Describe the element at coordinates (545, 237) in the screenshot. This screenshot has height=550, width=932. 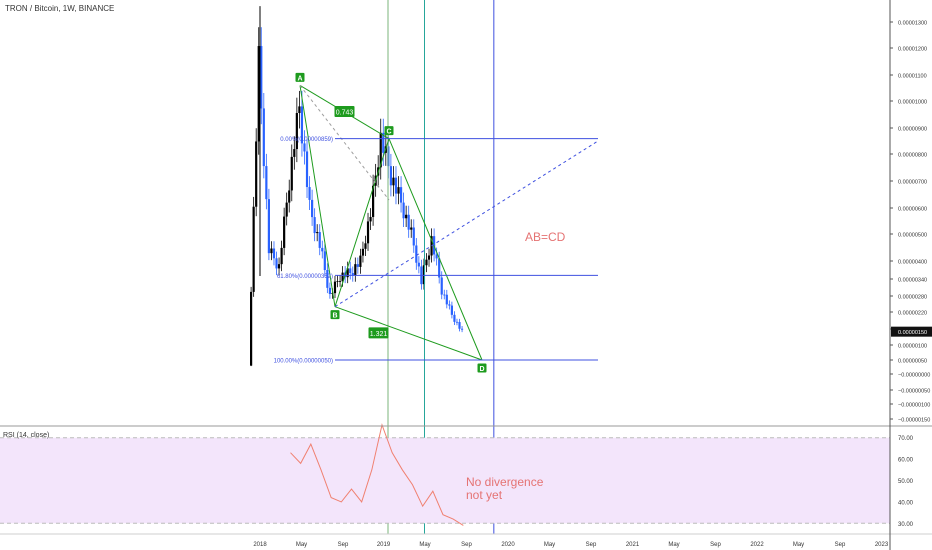
I see `pattern-annotation: AB=CD` at that location.